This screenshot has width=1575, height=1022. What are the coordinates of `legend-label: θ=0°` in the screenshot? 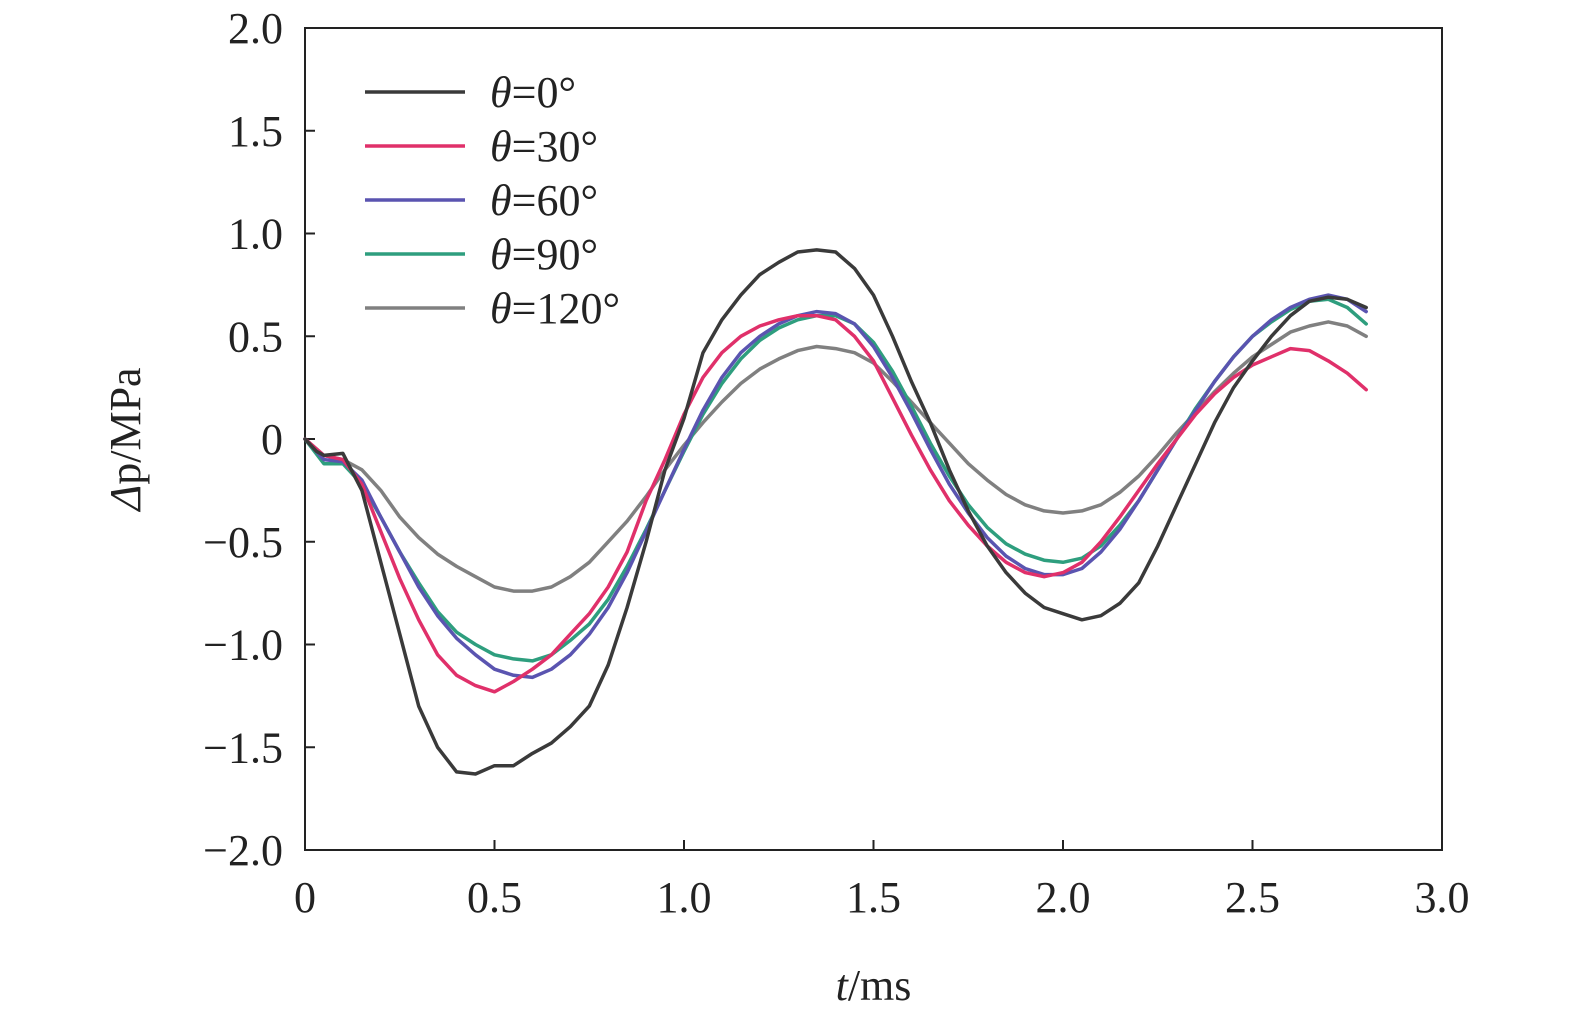 It's located at (533, 92).